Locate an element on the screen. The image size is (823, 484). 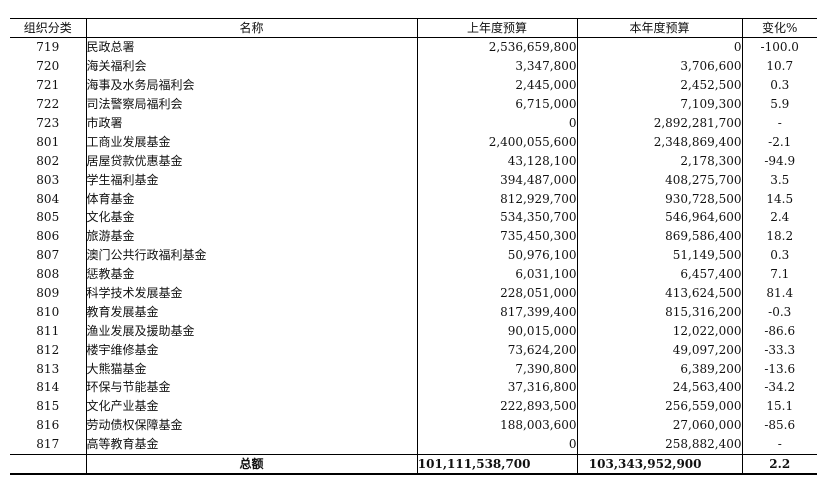
table-row: 812 楼宇维修基金 73,624,200 49,097,200 -33.3 is located at coordinates (413, 350).